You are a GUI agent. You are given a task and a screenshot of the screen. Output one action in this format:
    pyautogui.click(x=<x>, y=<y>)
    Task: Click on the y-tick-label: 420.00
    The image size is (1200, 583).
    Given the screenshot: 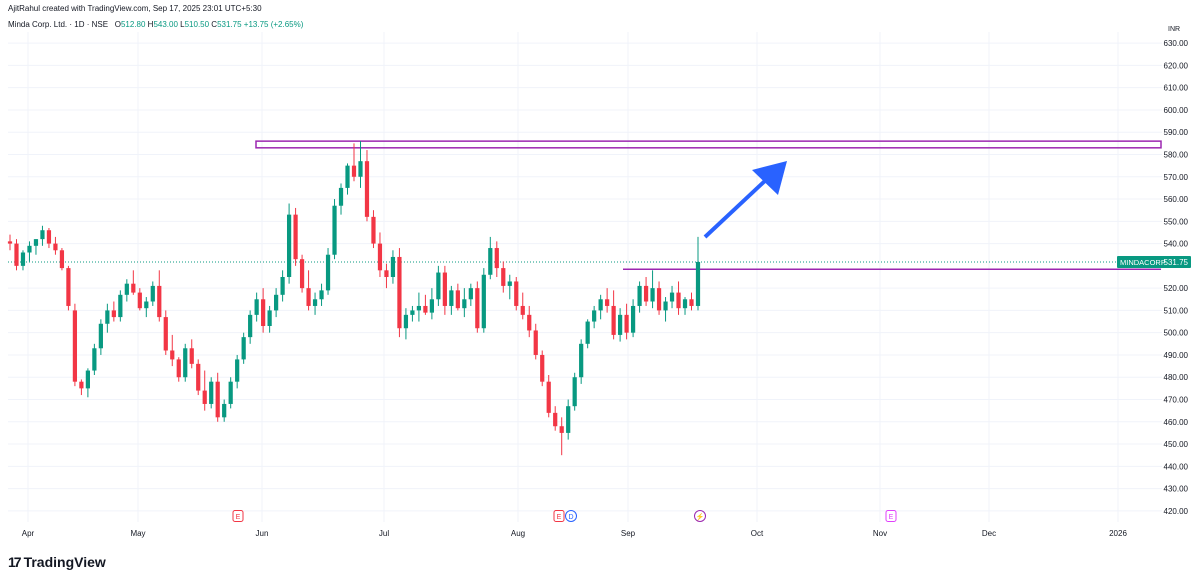 What is the action you would take?
    pyautogui.click(x=1176, y=511)
    